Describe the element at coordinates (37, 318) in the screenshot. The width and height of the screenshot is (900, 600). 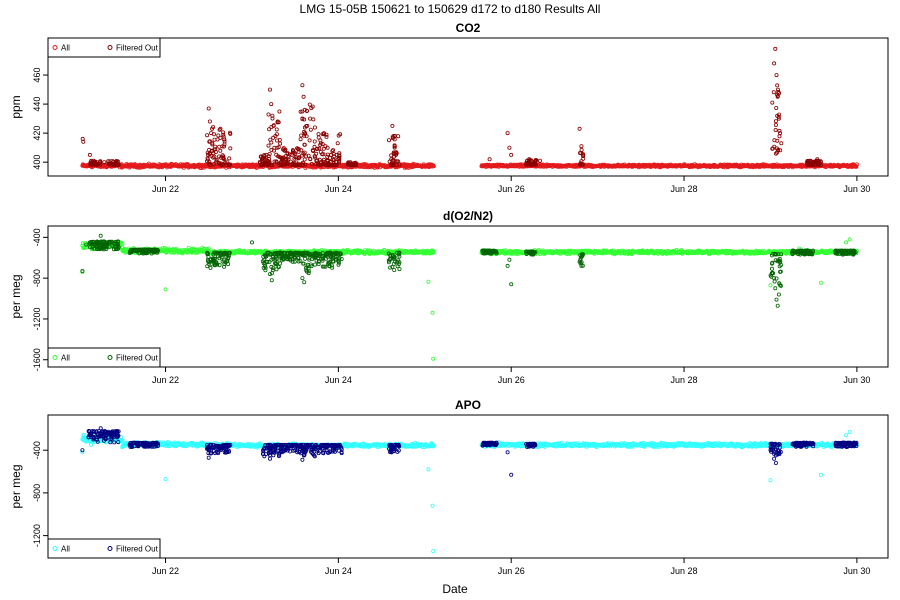
I see `y-tick-label: -1200` at that location.